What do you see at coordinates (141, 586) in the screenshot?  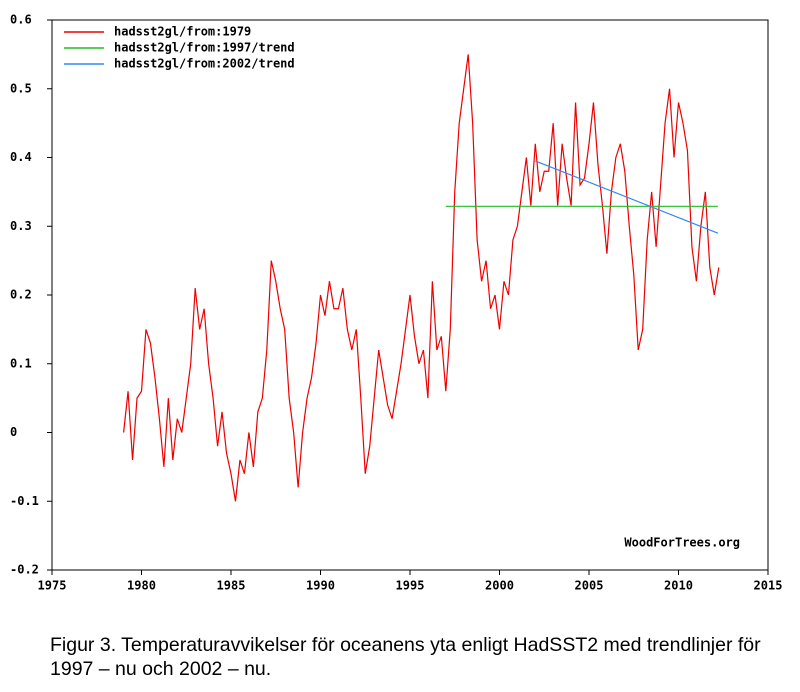 I see `x-tick-label: 1980` at bounding box center [141, 586].